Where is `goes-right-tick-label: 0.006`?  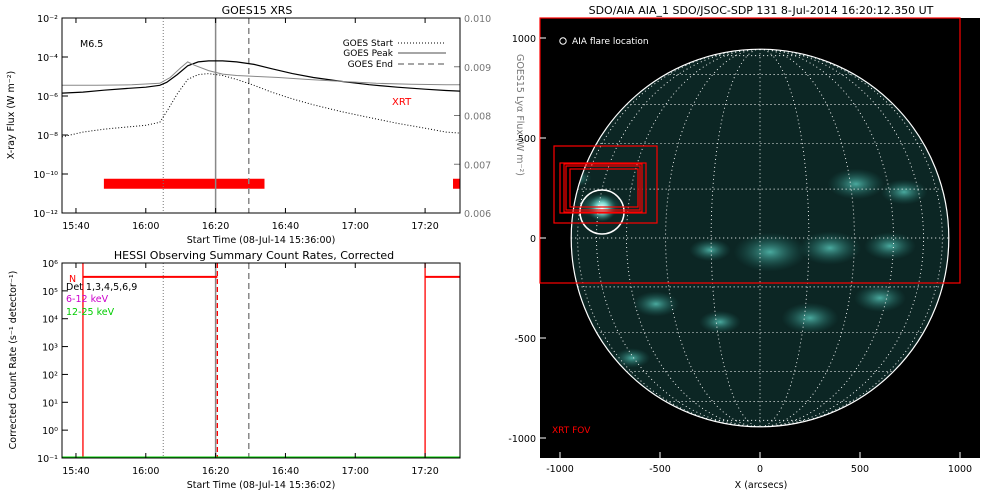
goes-right-tick-label: 0.006 is located at coordinates (477, 214).